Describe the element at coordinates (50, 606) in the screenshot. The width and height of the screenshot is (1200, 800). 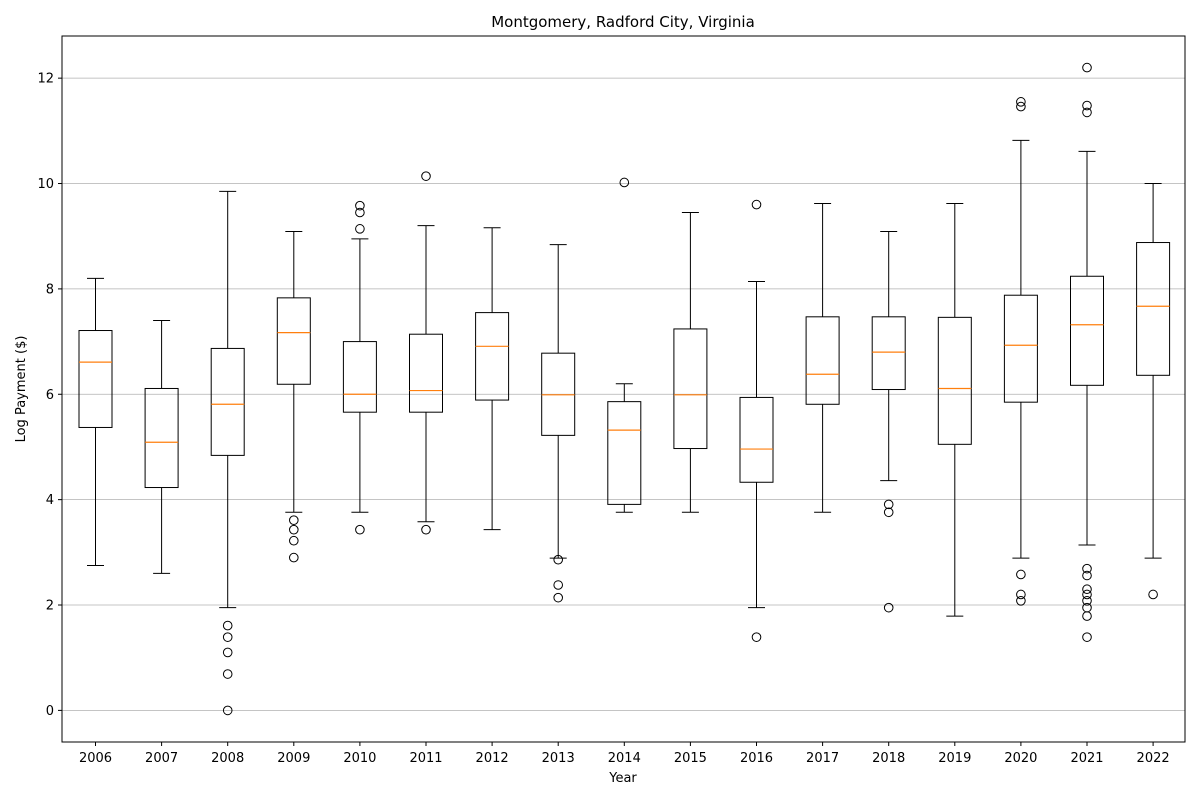
I see `y-tick-label: 2` at that location.